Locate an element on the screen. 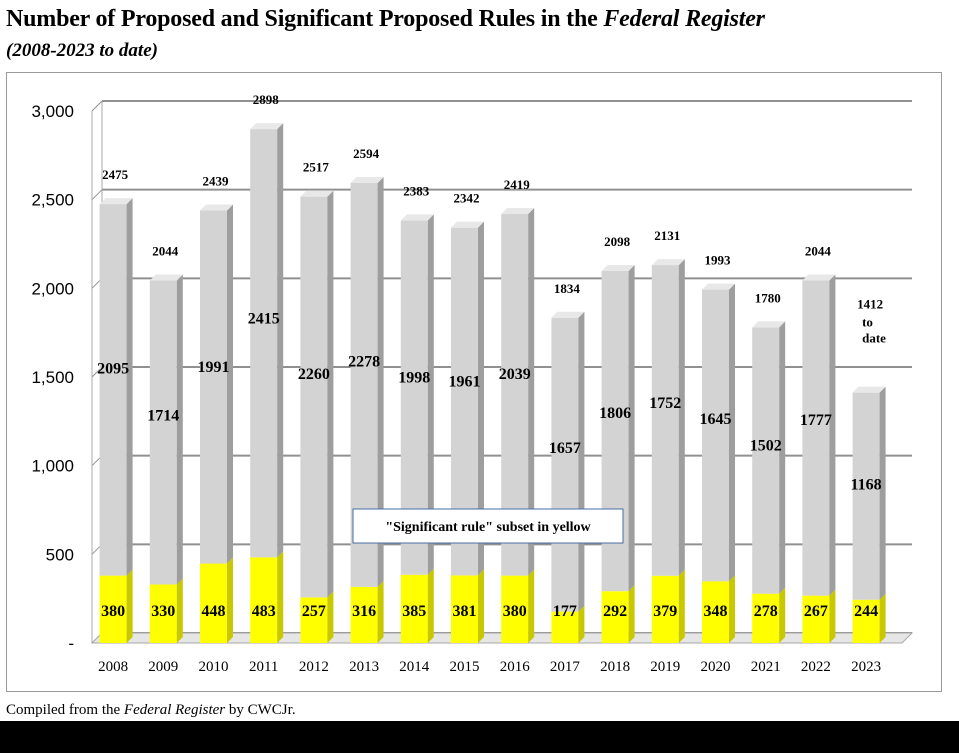 This screenshot has height=753, width=959. label-other: 1752 is located at coordinates (665, 403).